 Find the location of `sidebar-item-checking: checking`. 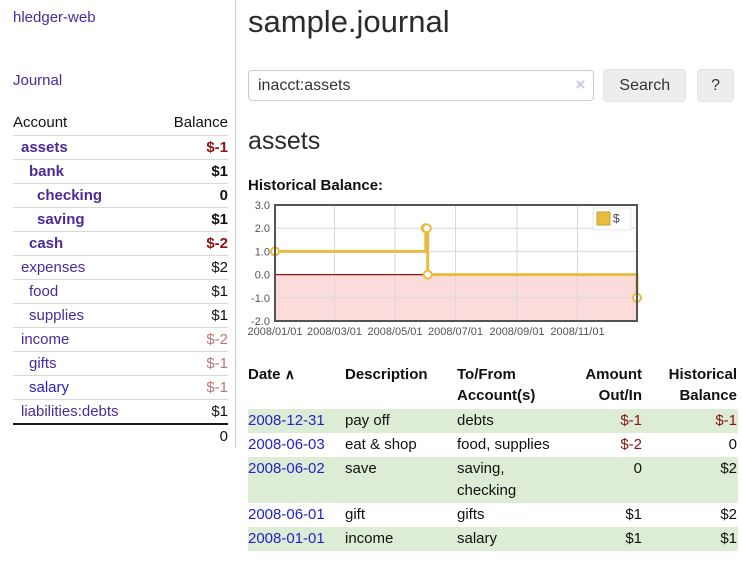

sidebar-item-checking: checking is located at coordinates (70, 195).